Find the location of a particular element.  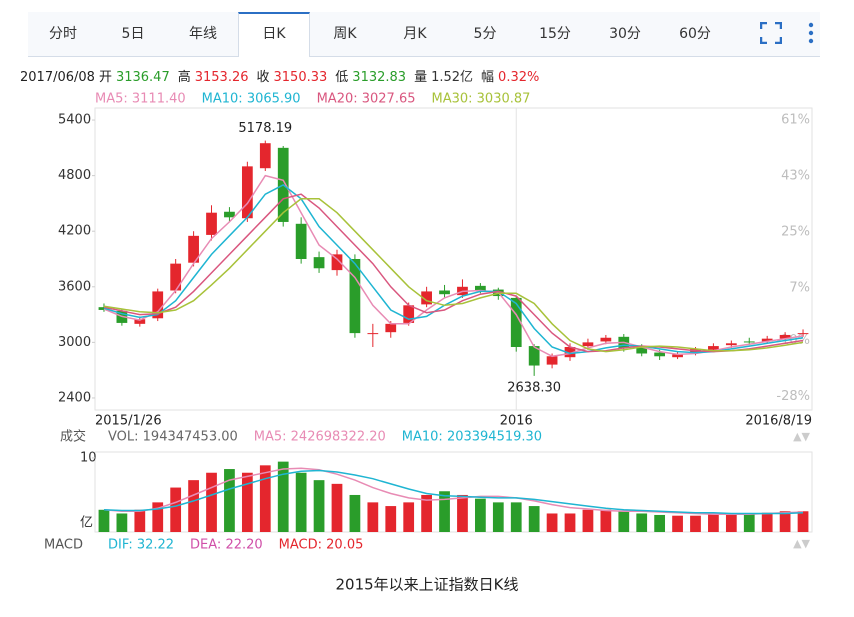

tab: 周K is located at coordinates (345, 34).